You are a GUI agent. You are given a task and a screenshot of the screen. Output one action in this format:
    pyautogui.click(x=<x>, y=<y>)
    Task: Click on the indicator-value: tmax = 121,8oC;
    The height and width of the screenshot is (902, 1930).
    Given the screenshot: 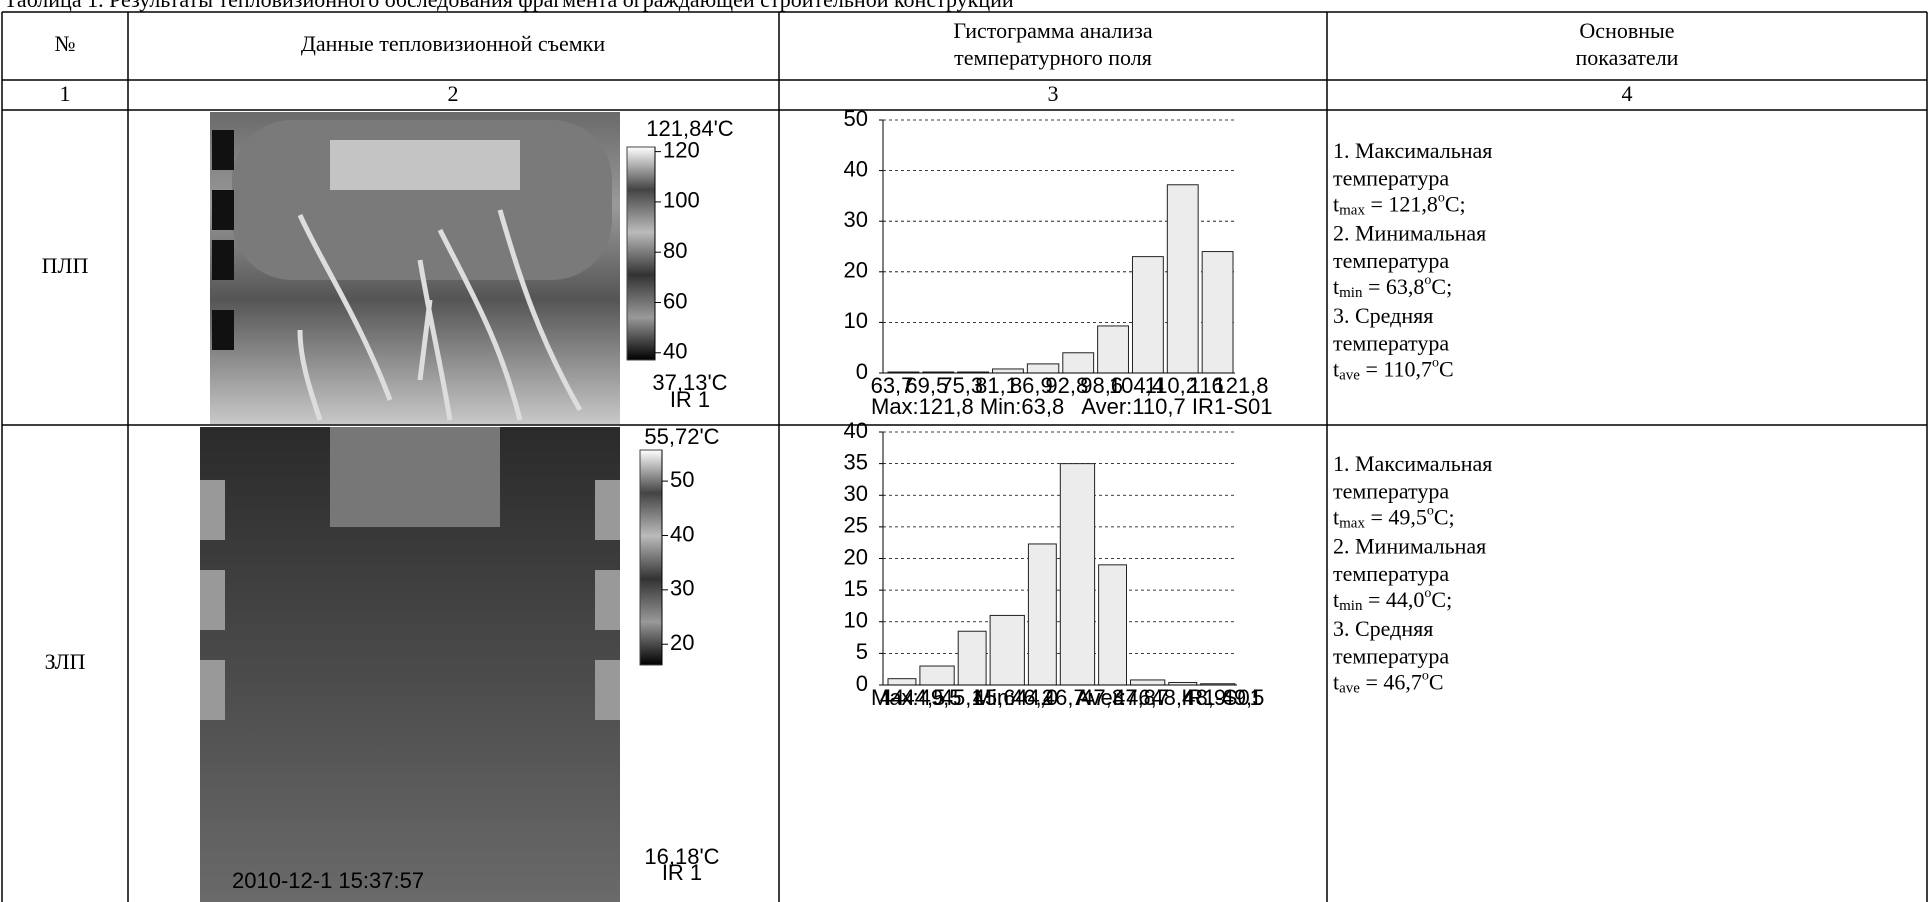 What is the action you would take?
    pyautogui.click(x=1399, y=205)
    